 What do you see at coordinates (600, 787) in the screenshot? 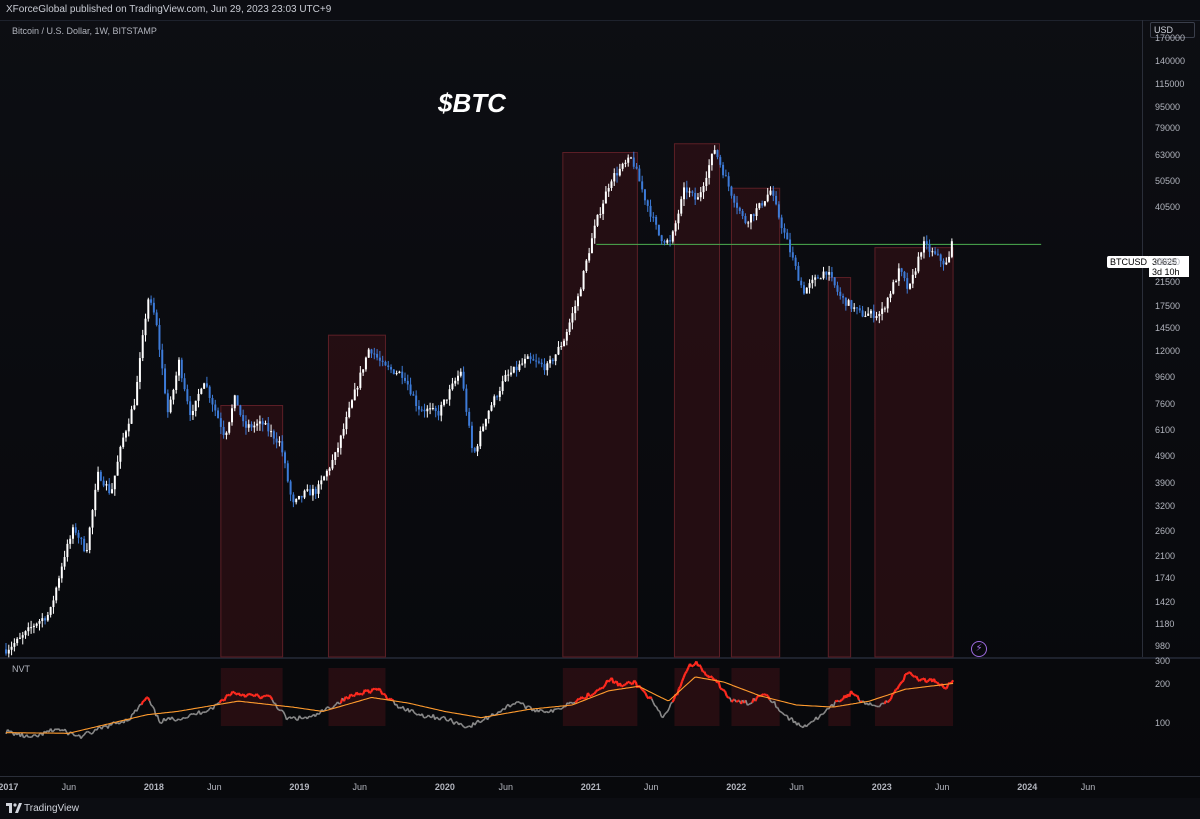
I see `time-axis` at bounding box center [600, 787].